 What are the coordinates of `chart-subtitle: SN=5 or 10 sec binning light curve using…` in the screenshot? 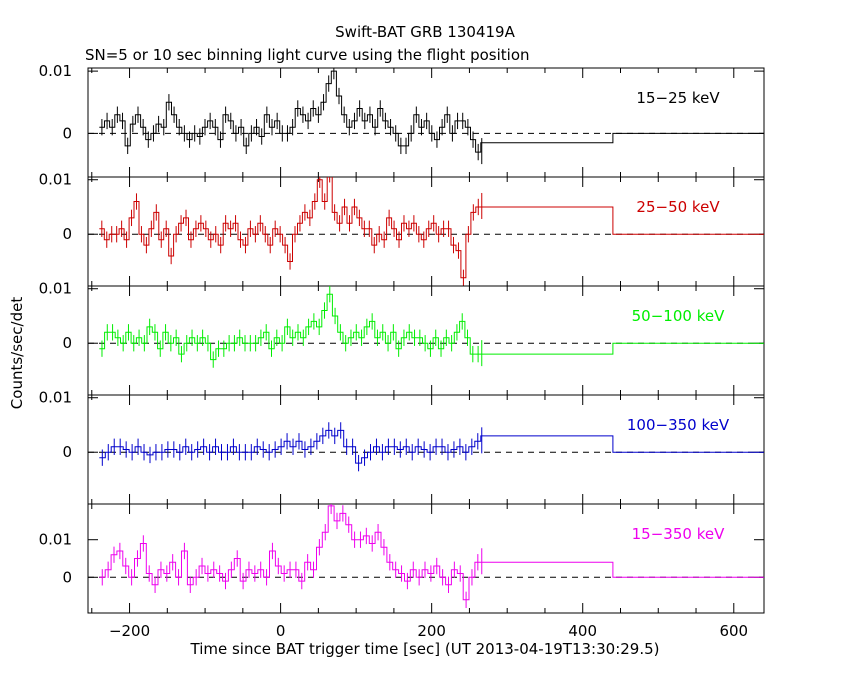 It's located at (307, 55).